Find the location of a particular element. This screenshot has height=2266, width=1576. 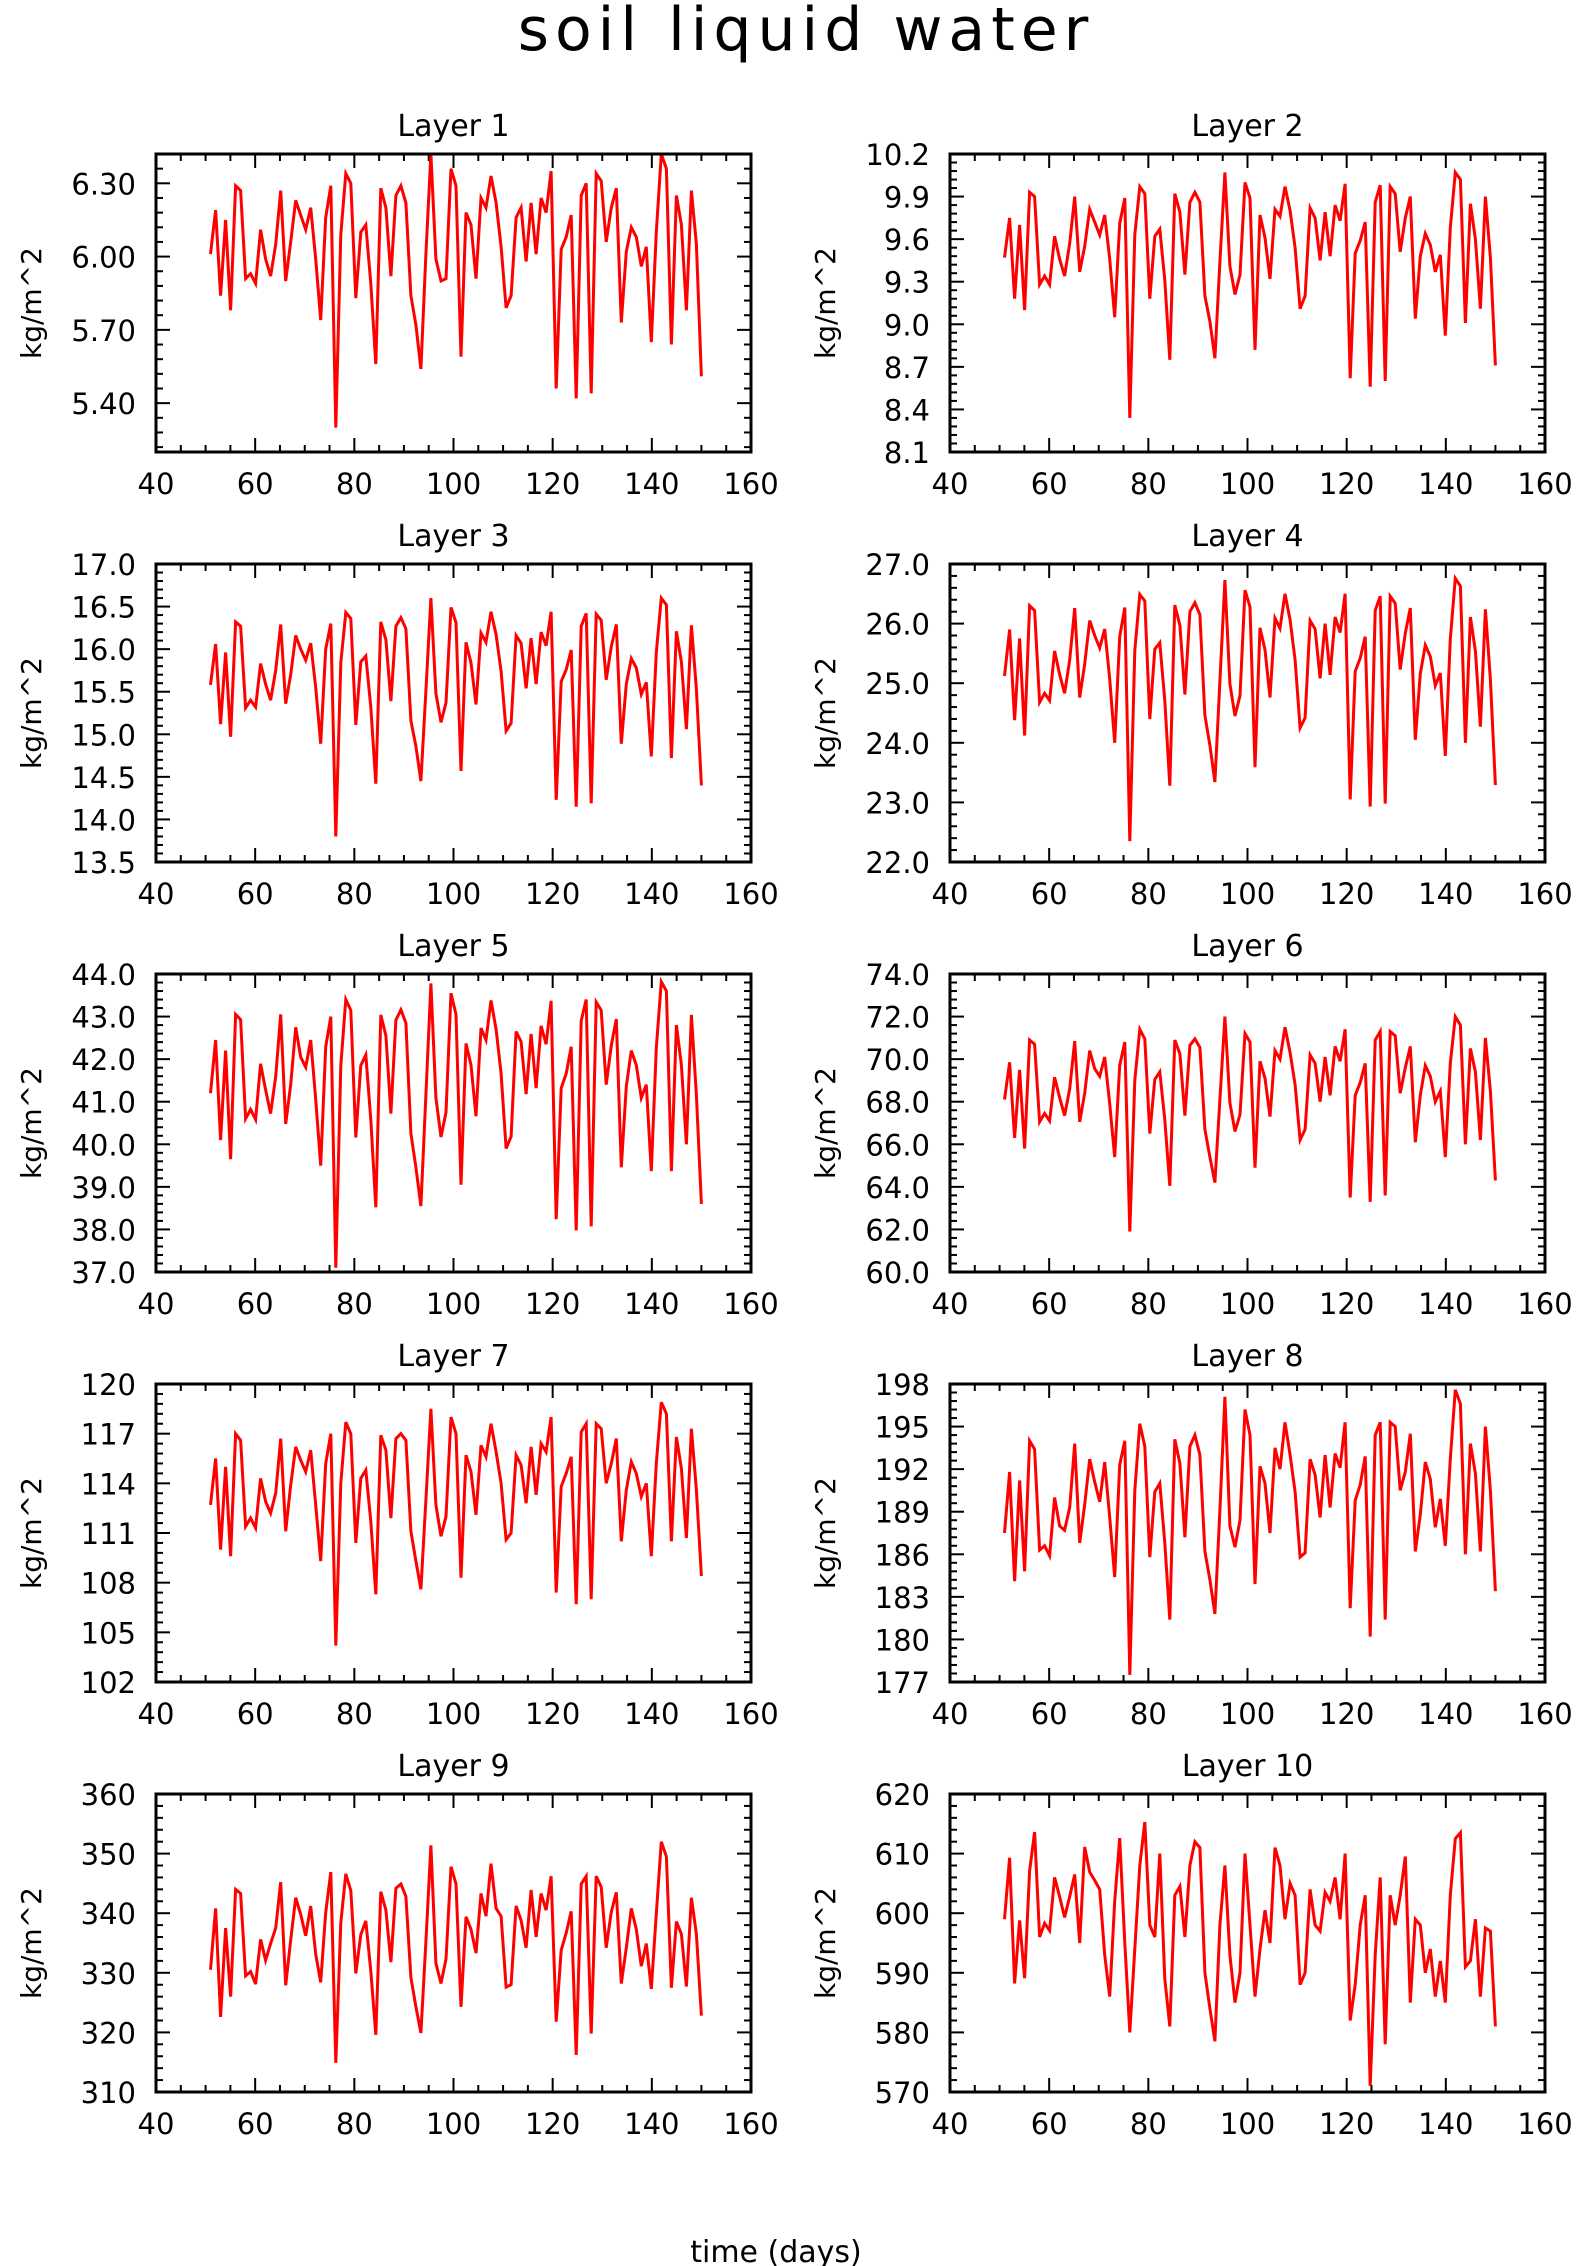

y-tick-label: 580 is located at coordinates (902, 2033).